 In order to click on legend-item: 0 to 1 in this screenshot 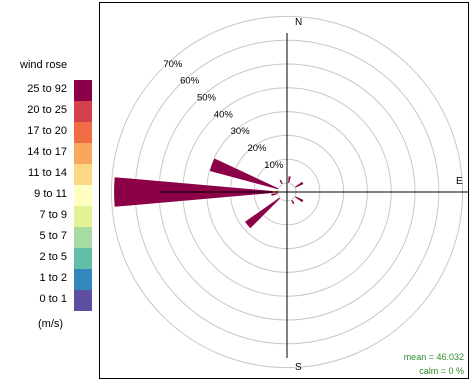, I will do `click(49, 300)`.